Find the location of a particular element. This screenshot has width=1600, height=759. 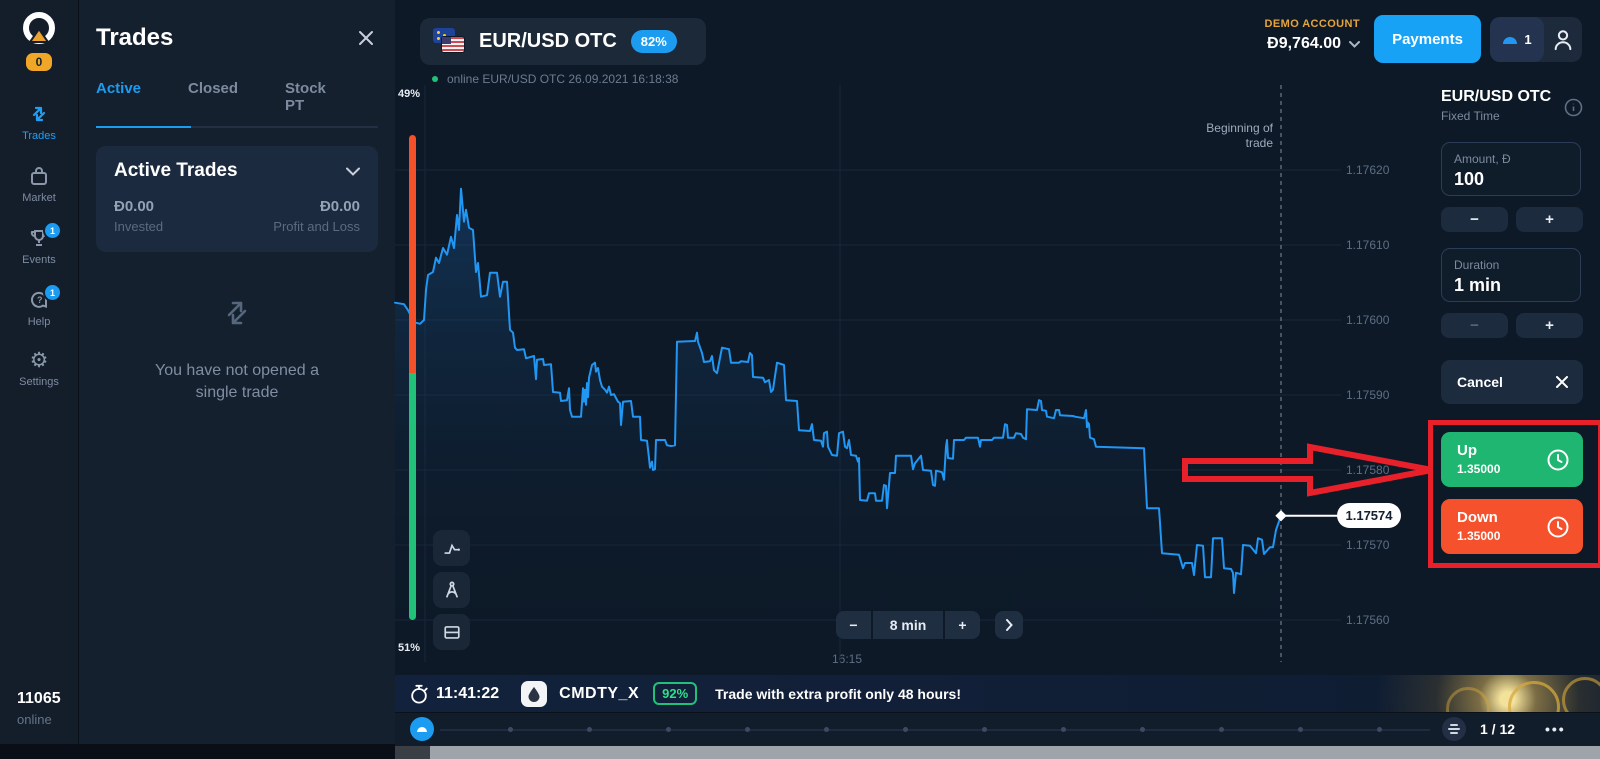

profile-button is located at coordinates (1563, 39).